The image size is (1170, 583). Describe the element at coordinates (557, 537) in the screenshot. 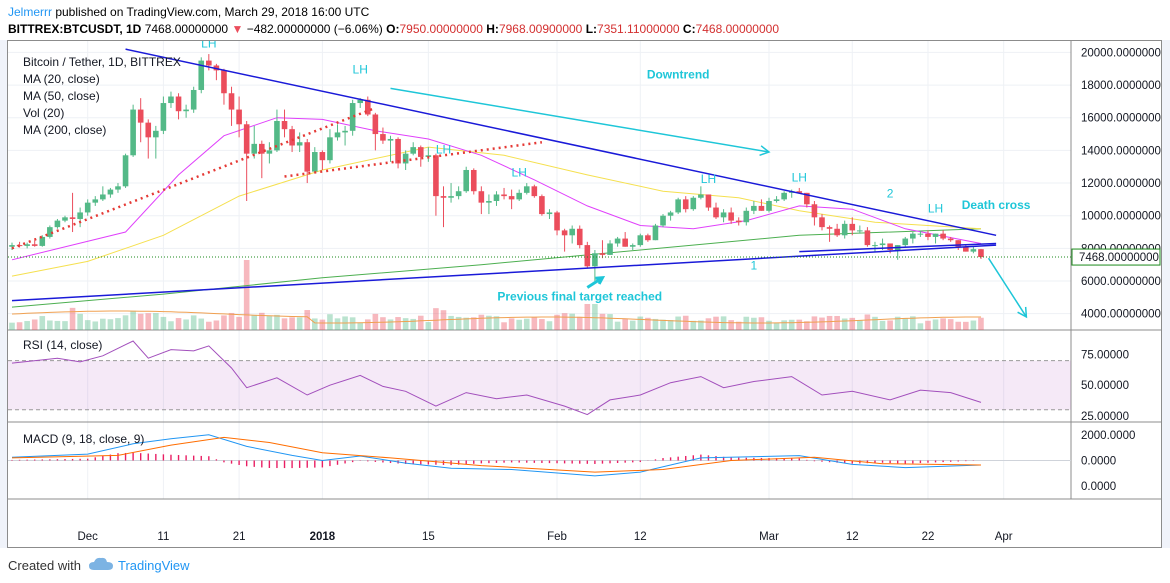

I see `time-axis-label: Feb` at that location.